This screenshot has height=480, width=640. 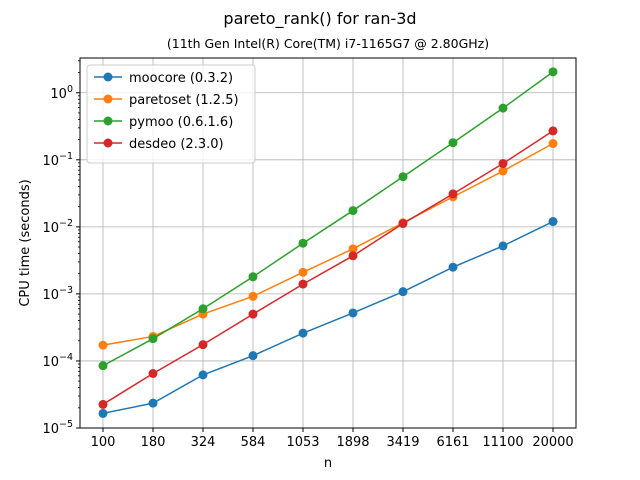 I want to click on legend-box, so click(x=171, y=114).